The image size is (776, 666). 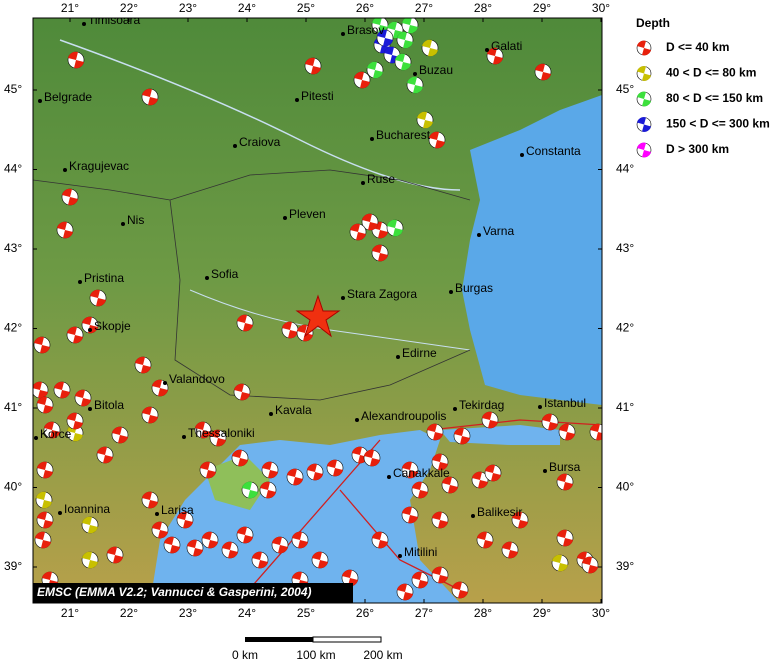 I want to click on city-label: Varna, so click(x=498, y=231).